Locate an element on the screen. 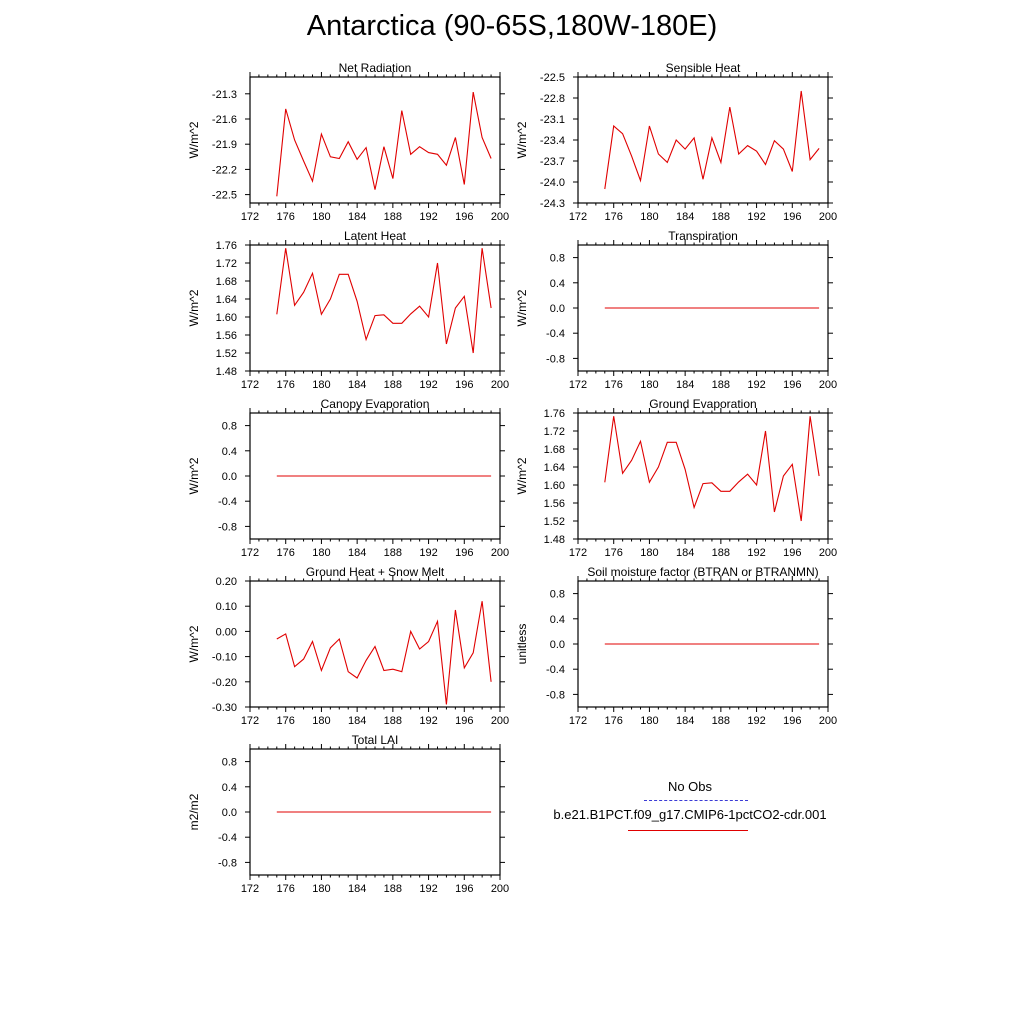 The image size is (1024, 1024). panel-title: Ground Evaporation is located at coordinates (702, 404).